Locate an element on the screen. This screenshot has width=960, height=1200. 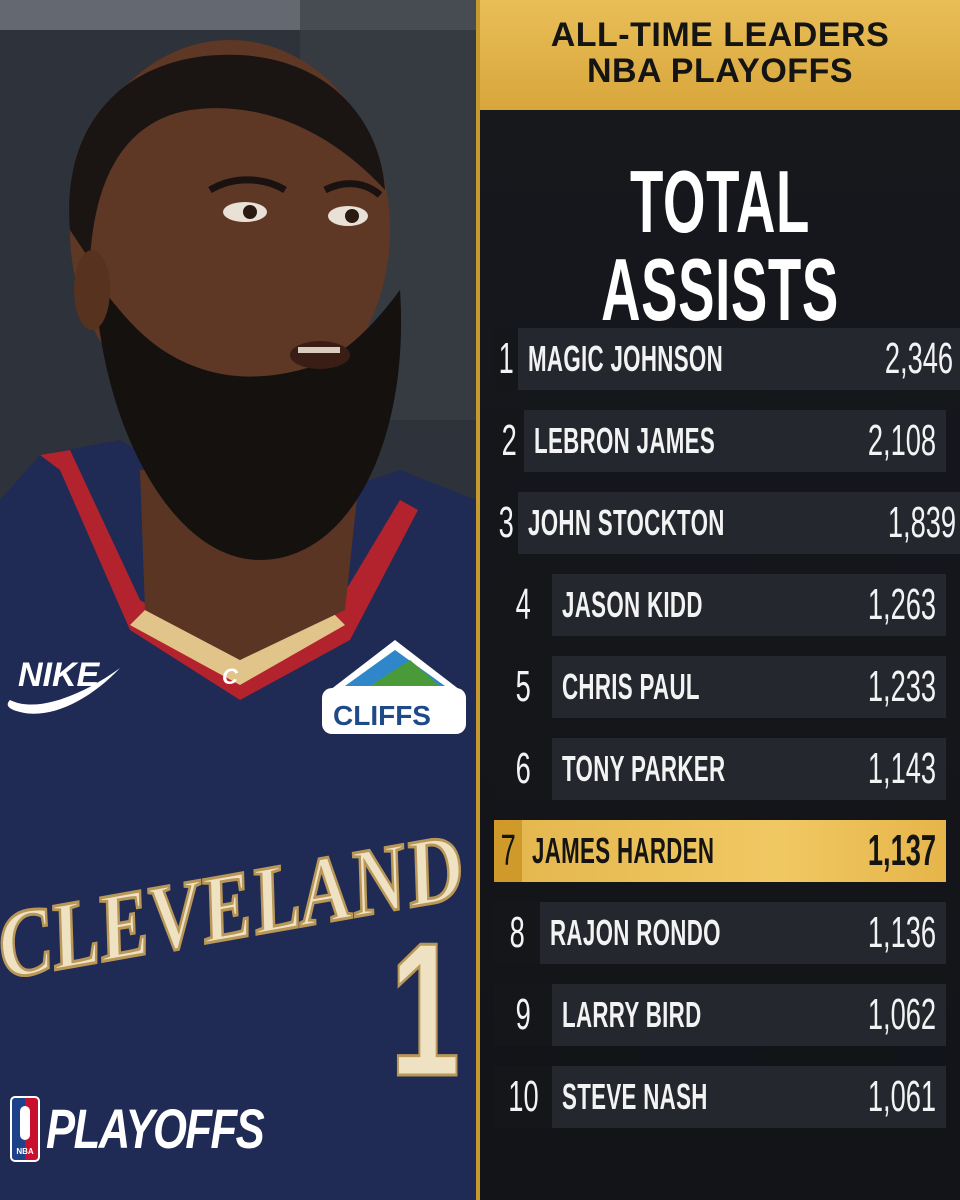
leader-row: 10 STEVE NASH 1,061 is located at coordinates (720, 1097).